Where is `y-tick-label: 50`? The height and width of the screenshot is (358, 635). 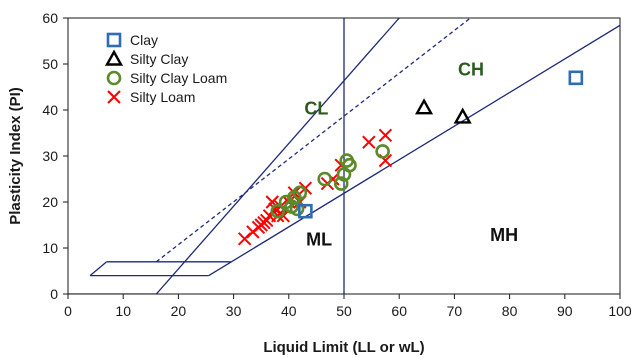
y-tick-label: 50 is located at coordinates (50, 64).